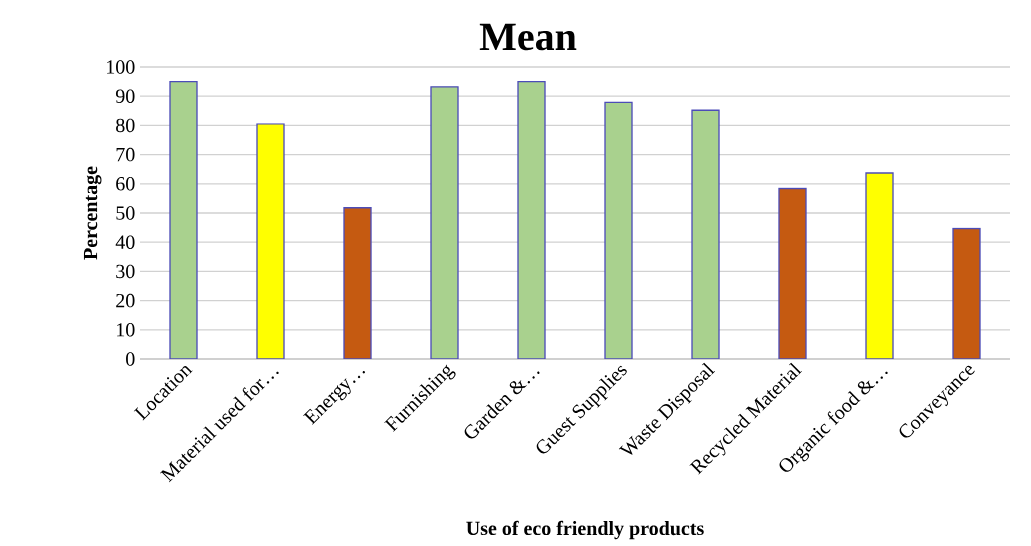  What do you see at coordinates (125, 242) in the screenshot?
I see `y-tick-label: 40` at bounding box center [125, 242].